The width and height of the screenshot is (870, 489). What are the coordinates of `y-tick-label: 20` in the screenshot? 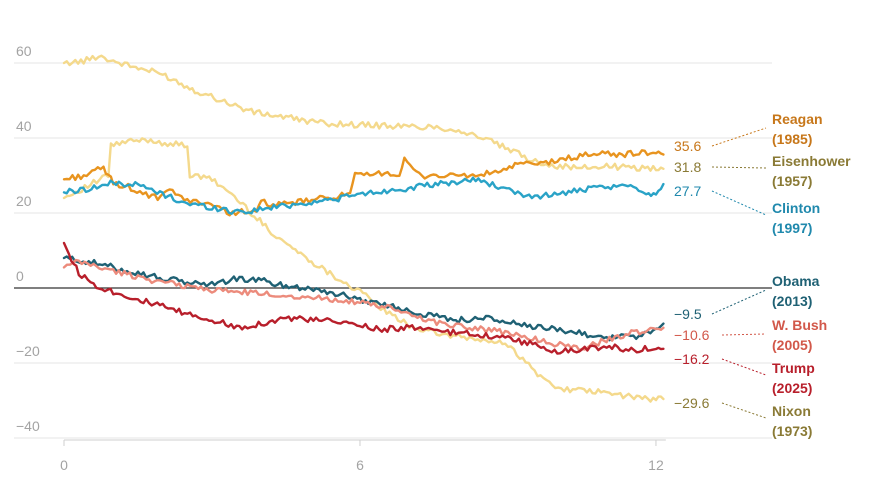 It's located at (24, 201).